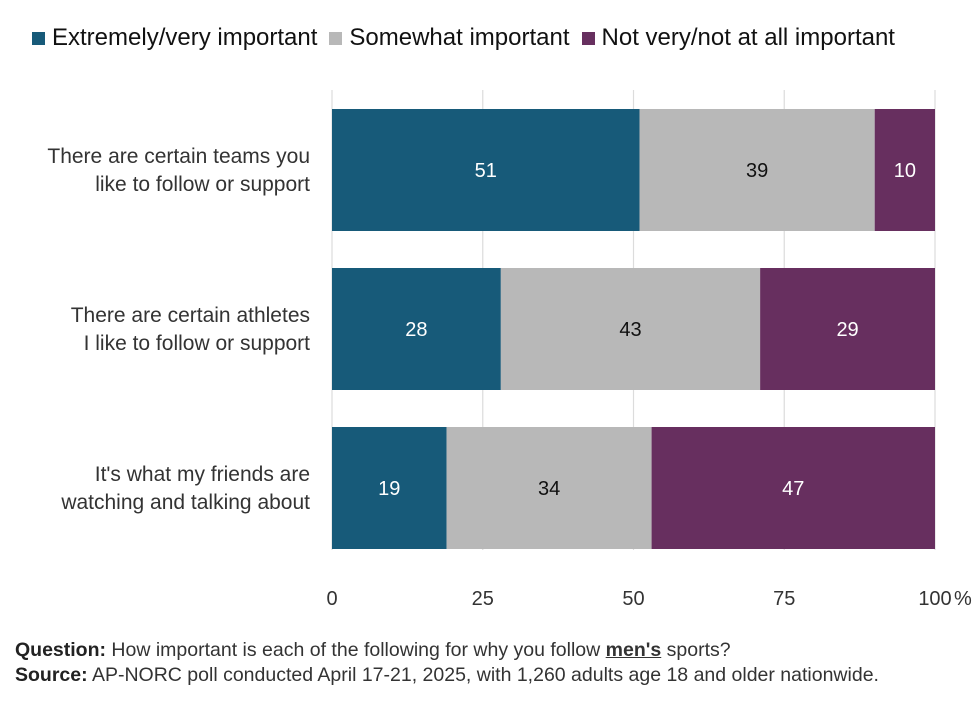 This screenshot has width=980, height=720. I want to click on x-tick-label: 25, so click(483, 599).